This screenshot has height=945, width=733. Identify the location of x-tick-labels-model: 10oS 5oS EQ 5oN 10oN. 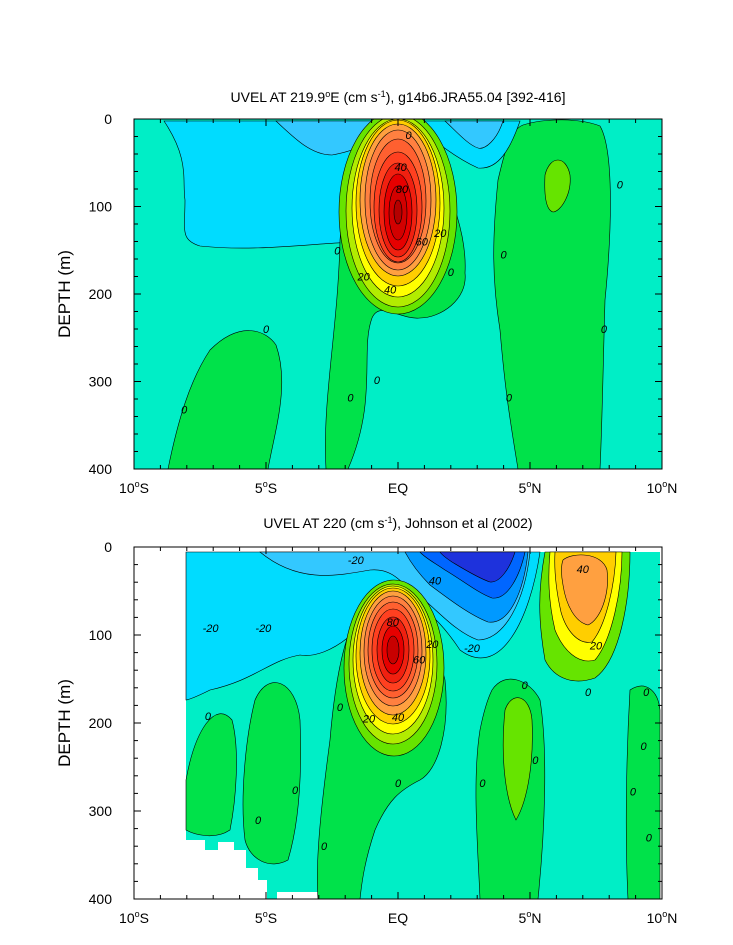
(398, 487).